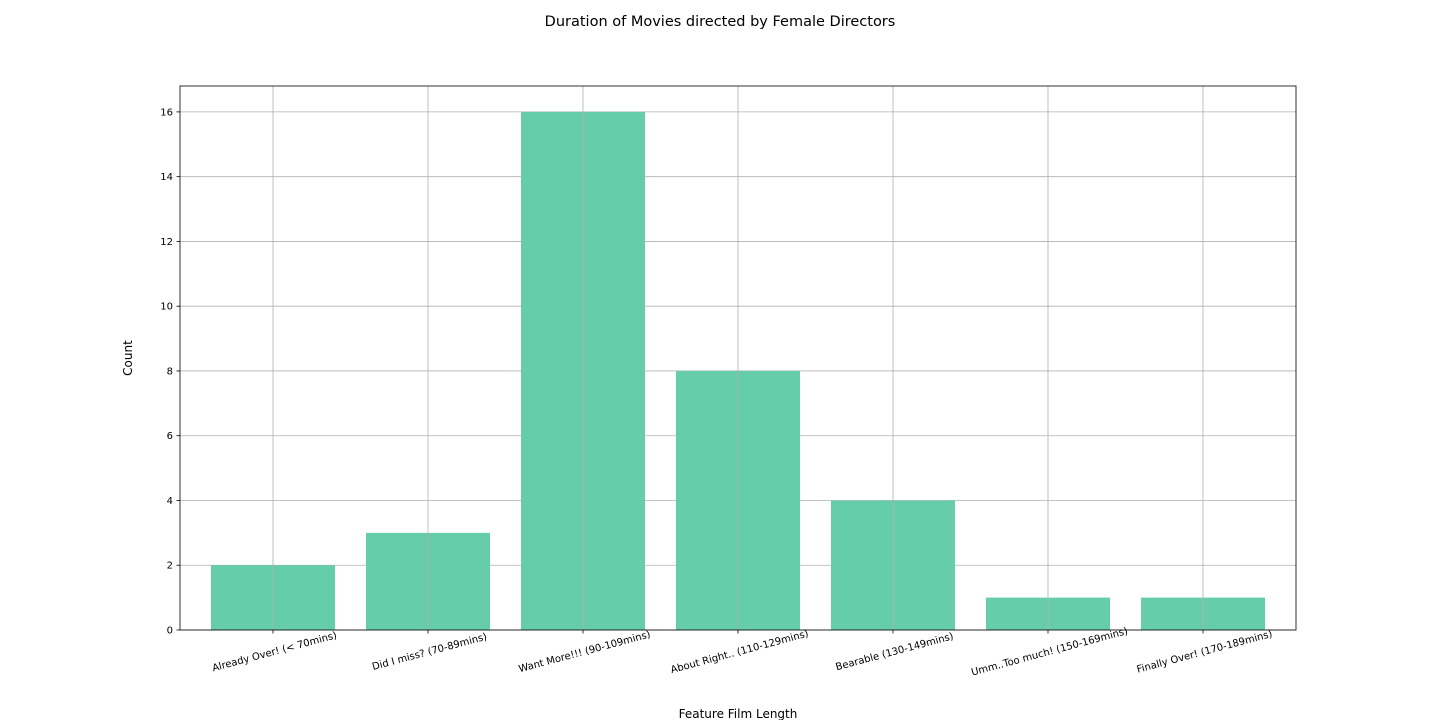 The image size is (1440, 720). I want to click on y-tick-label: 2, so click(170, 566).